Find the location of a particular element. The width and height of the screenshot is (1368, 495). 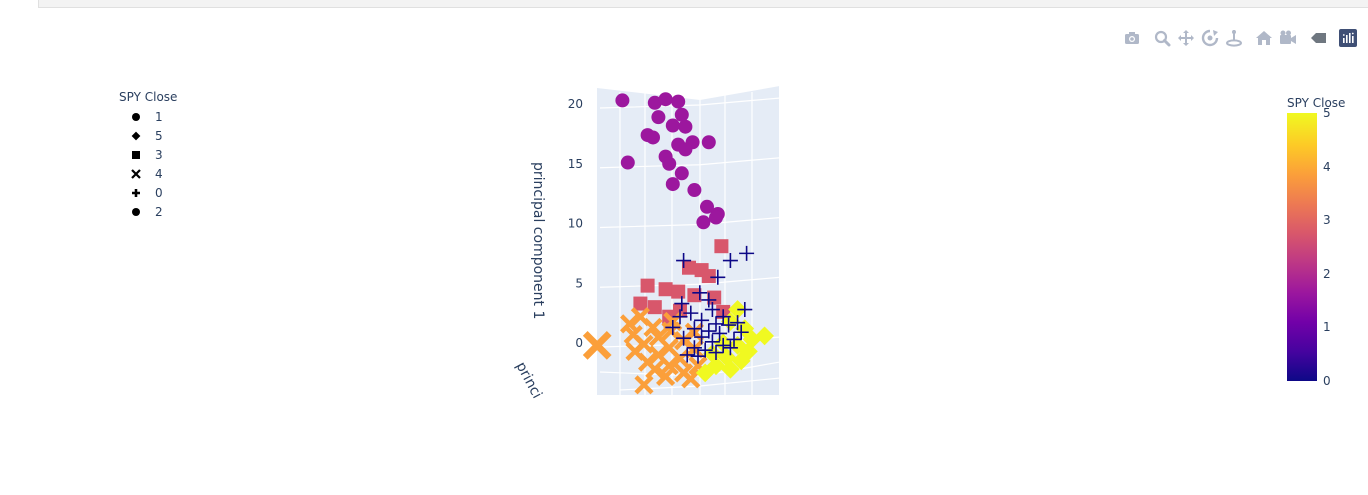

legend-item-2: 2 is located at coordinates (148, 211).